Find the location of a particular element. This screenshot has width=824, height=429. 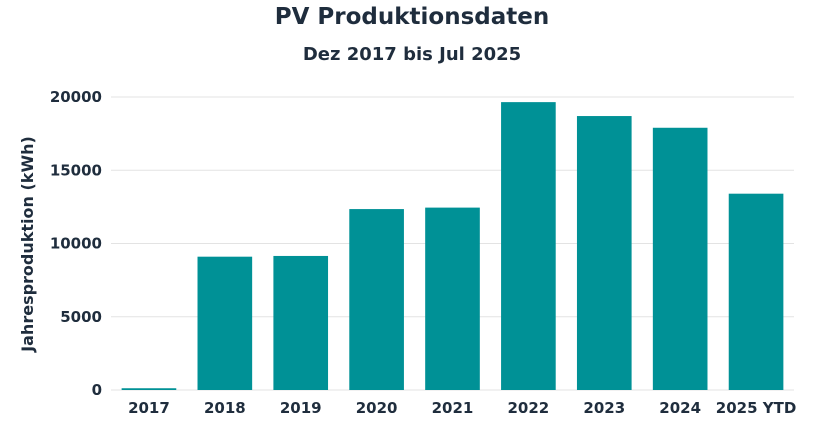

x-tick-label: 2018 is located at coordinates (225, 408).